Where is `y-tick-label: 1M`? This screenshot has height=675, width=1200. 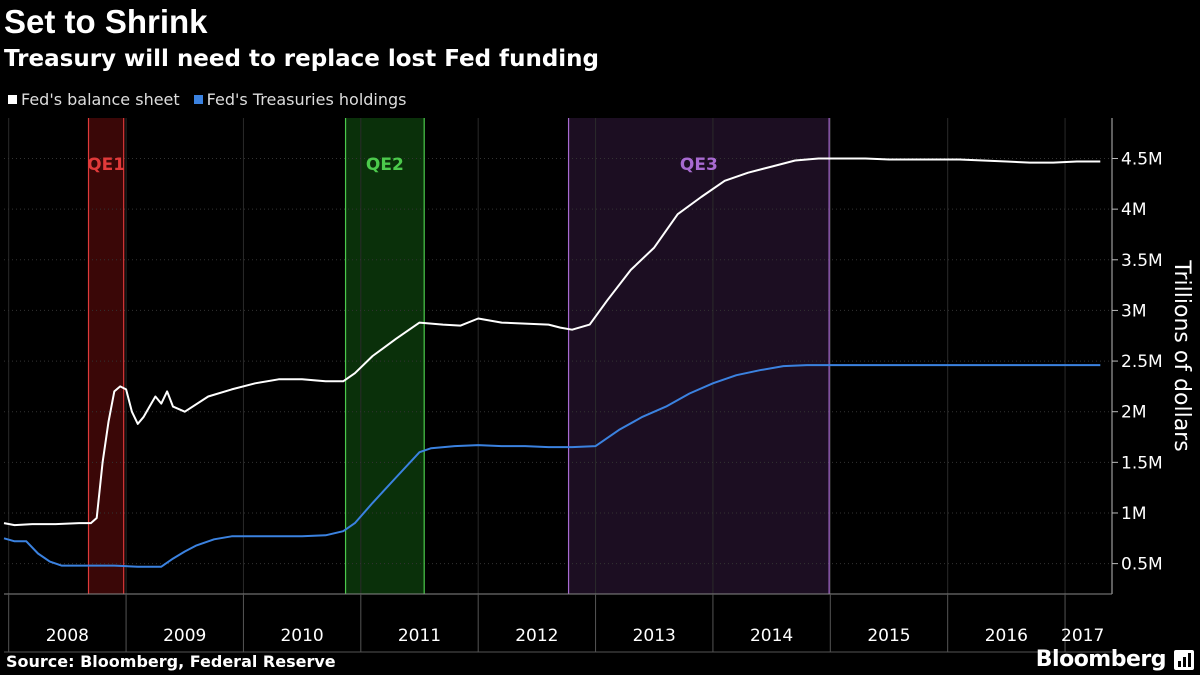
y-tick-label: 1M is located at coordinates (1133, 514).